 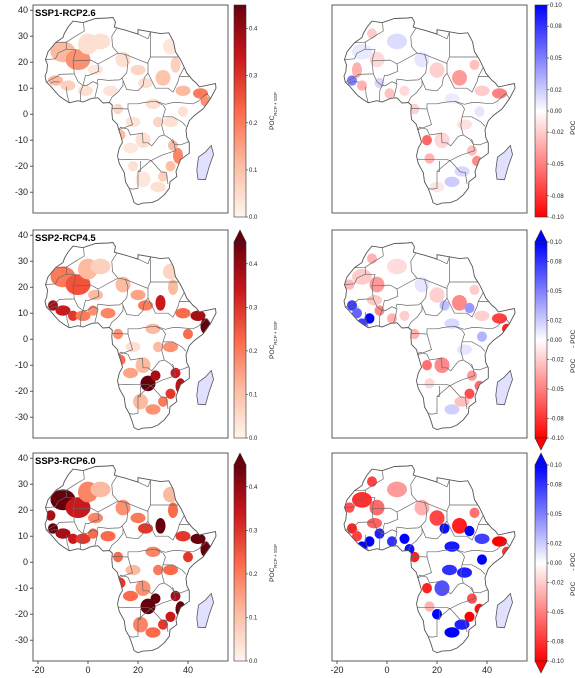 I want to click on colorbar-tick-label: 0.00, so click(x=556, y=112).